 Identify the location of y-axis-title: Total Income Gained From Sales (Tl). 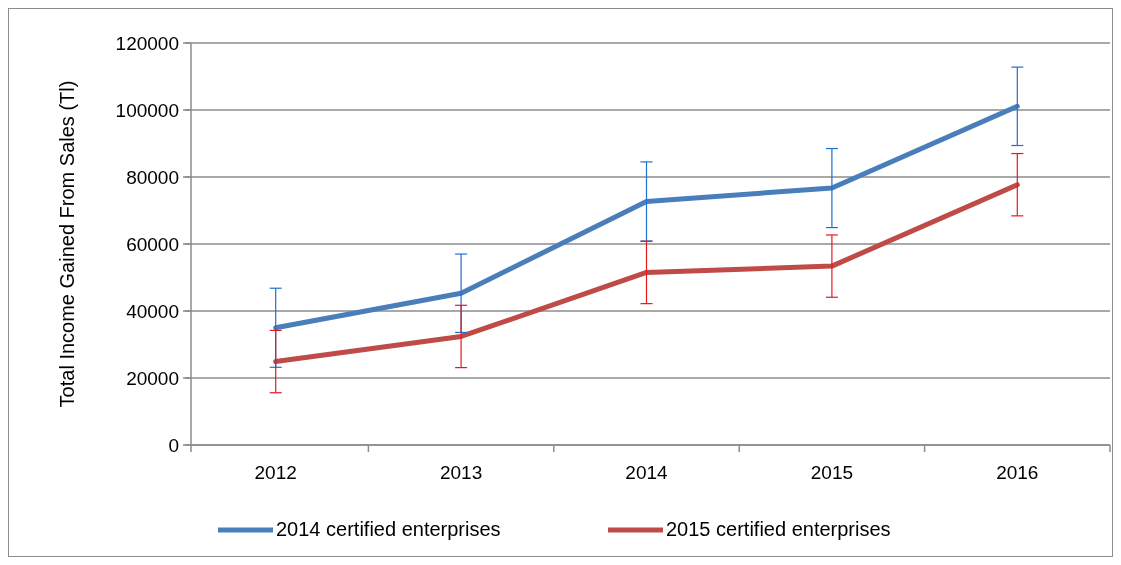
(67, 244).